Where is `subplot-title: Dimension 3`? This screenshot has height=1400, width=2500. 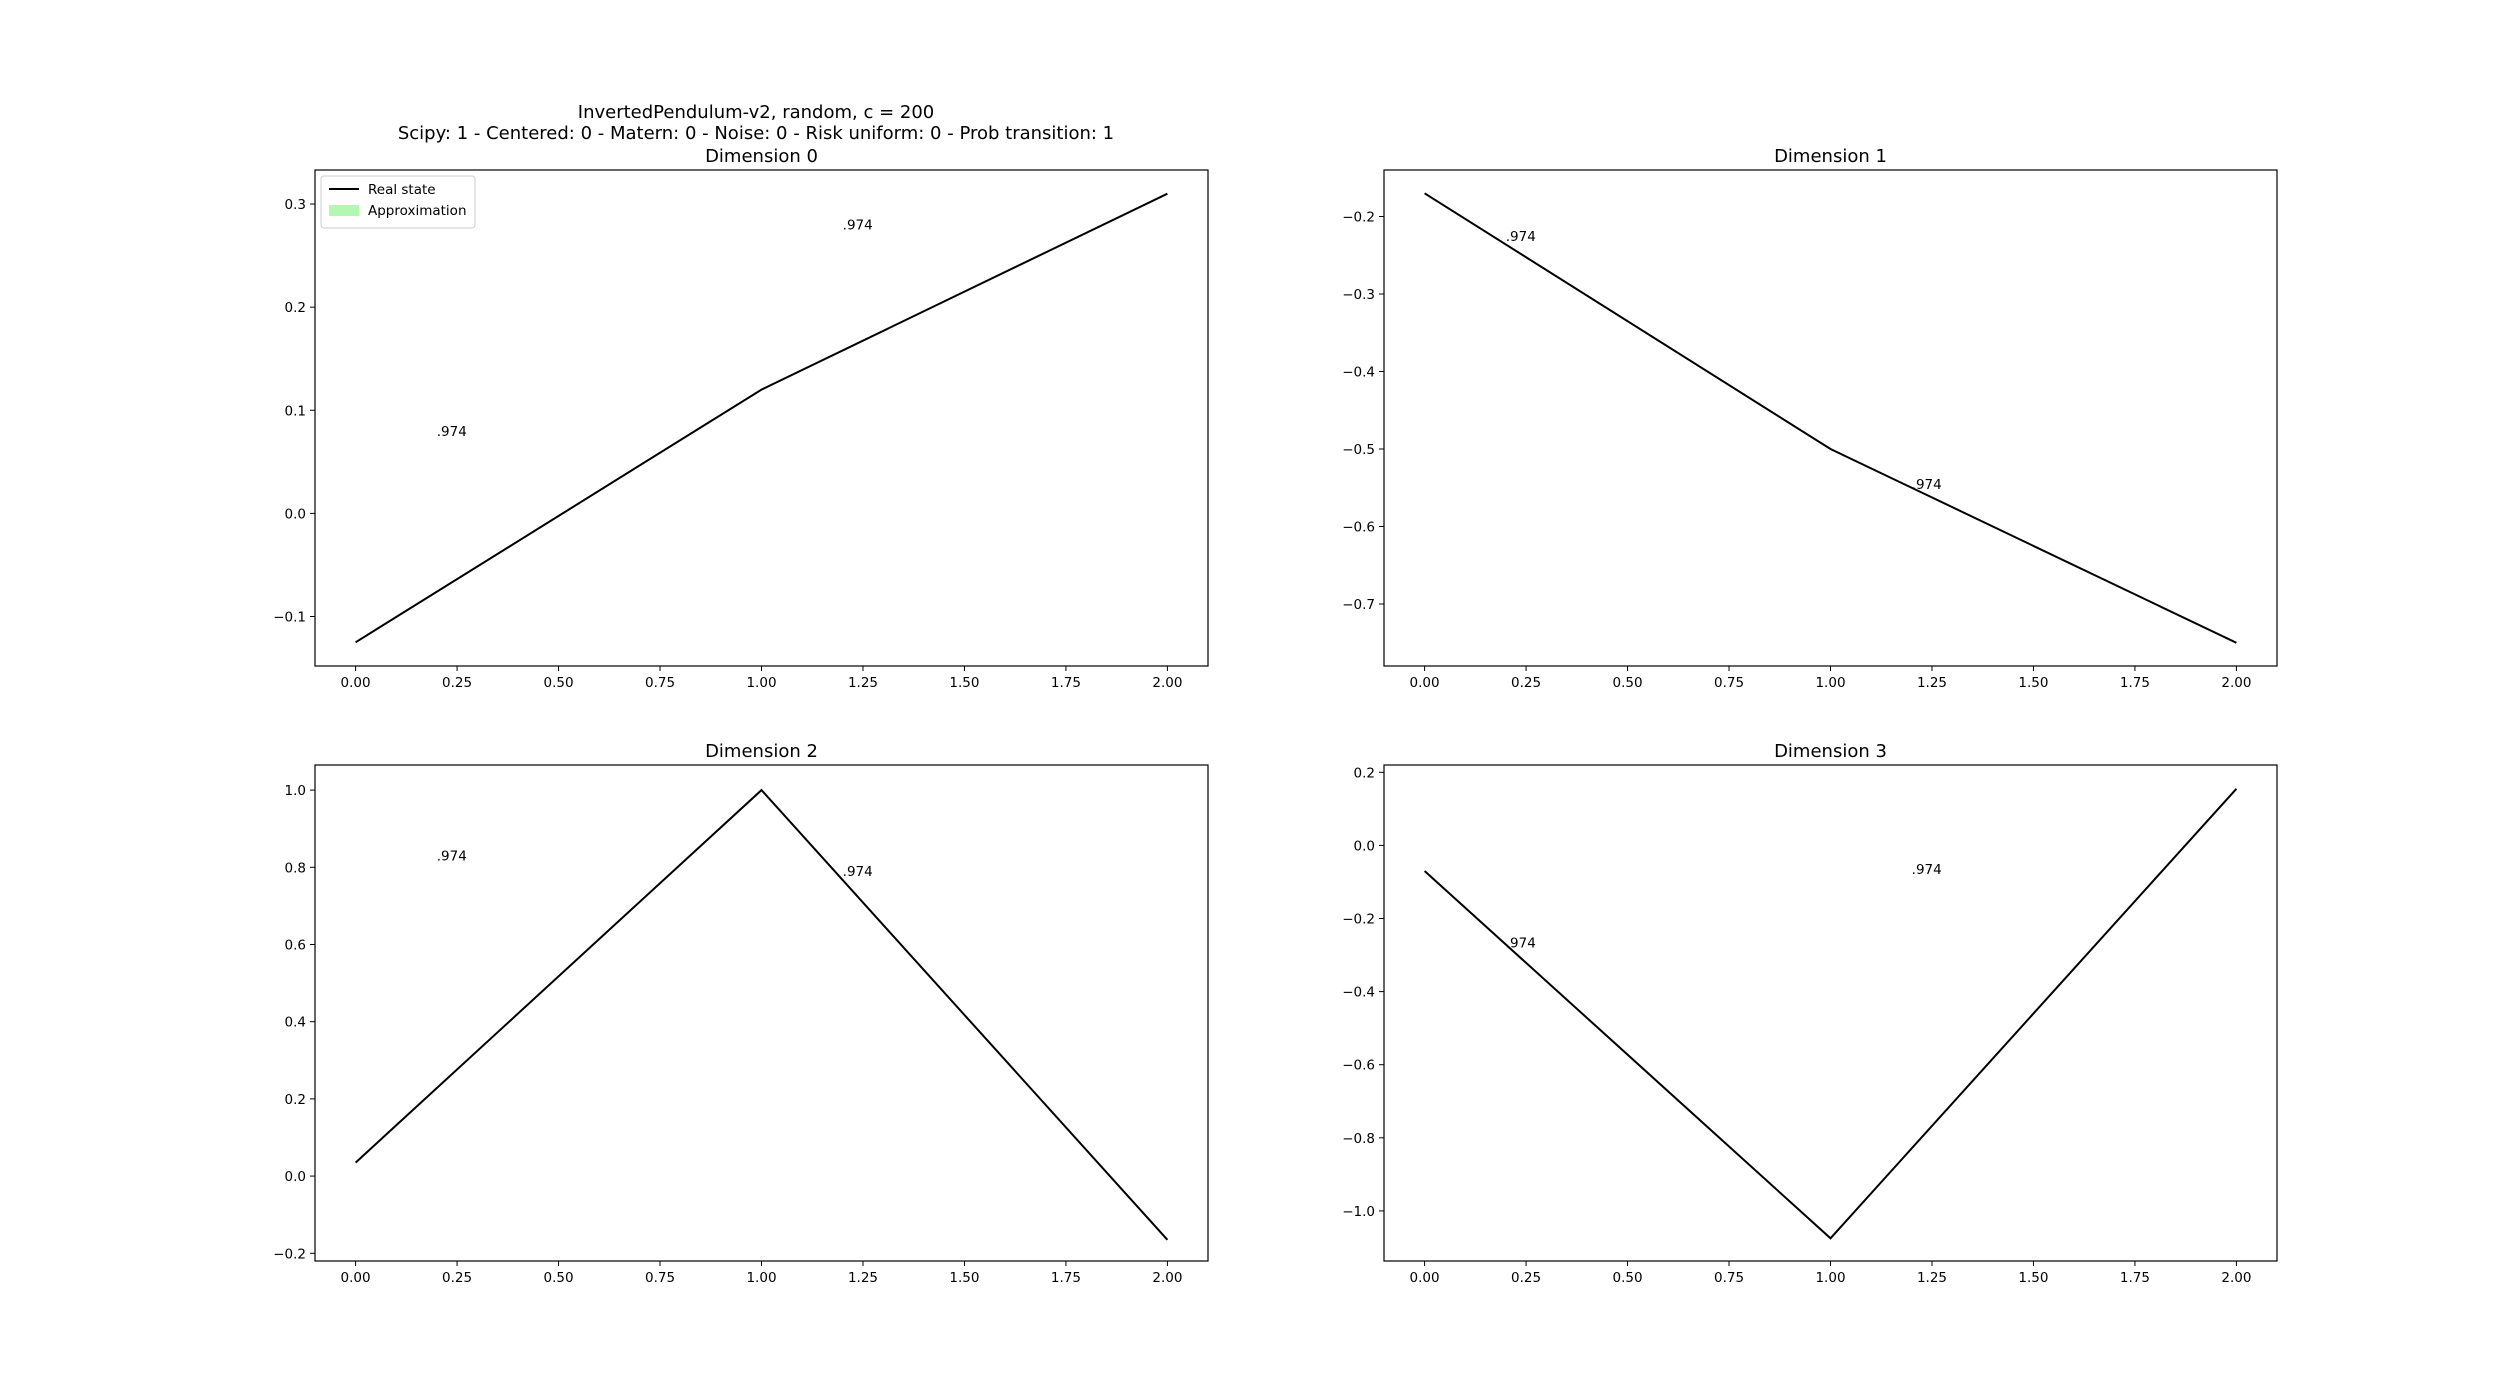
subplot-title: Dimension 3 is located at coordinates (1830, 751).